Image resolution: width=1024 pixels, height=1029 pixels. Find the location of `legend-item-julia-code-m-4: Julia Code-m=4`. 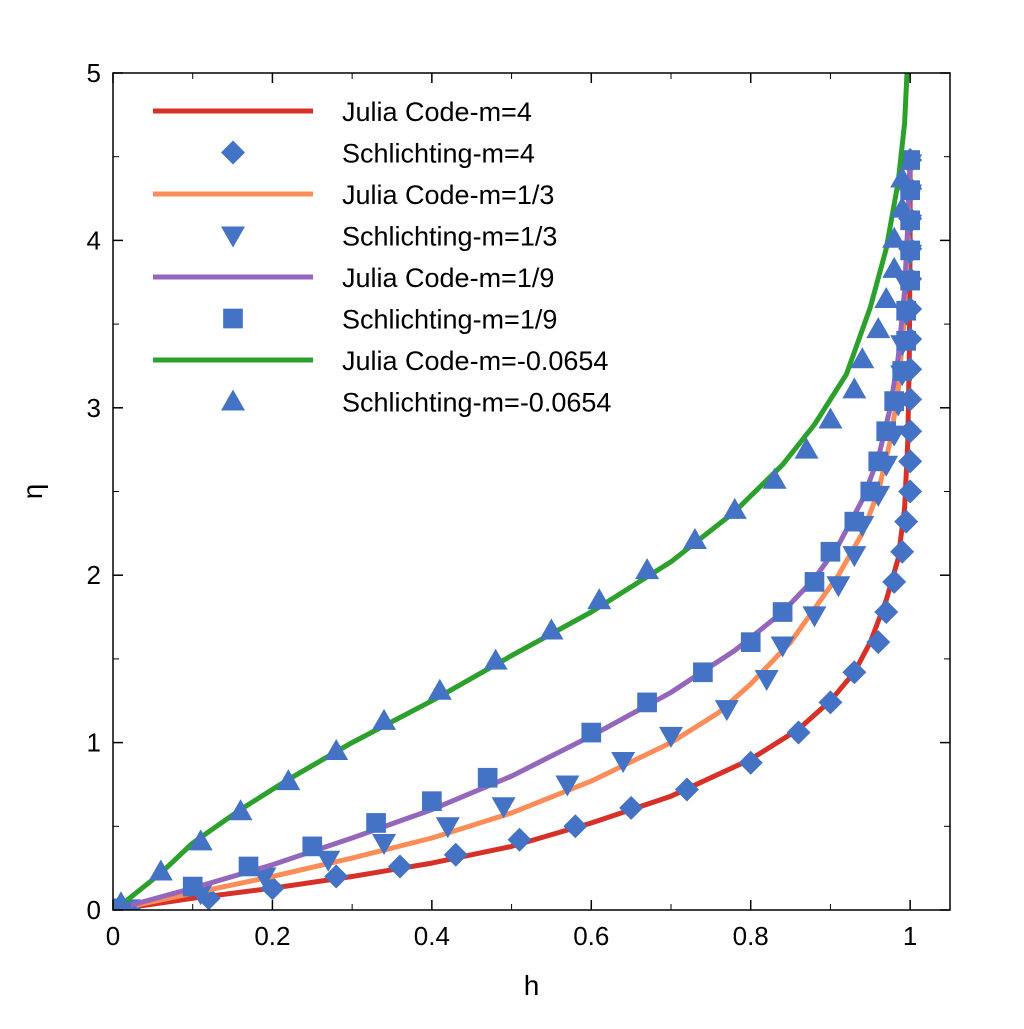

legend-item-julia-code-m-4: Julia Code-m=4 is located at coordinates (342, 112).